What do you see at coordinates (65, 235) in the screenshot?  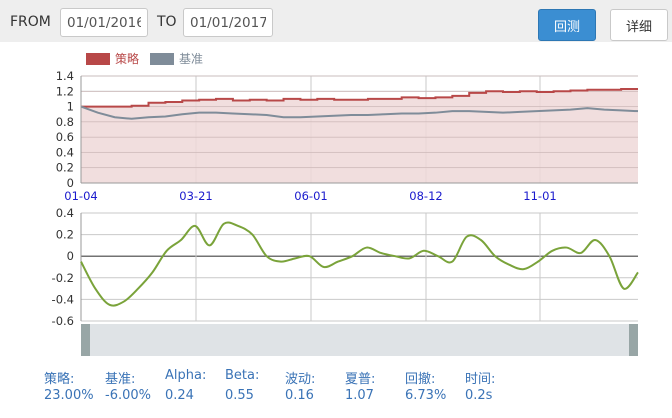 I see `bottom-y-tick-label: 0.2` at bounding box center [65, 235].